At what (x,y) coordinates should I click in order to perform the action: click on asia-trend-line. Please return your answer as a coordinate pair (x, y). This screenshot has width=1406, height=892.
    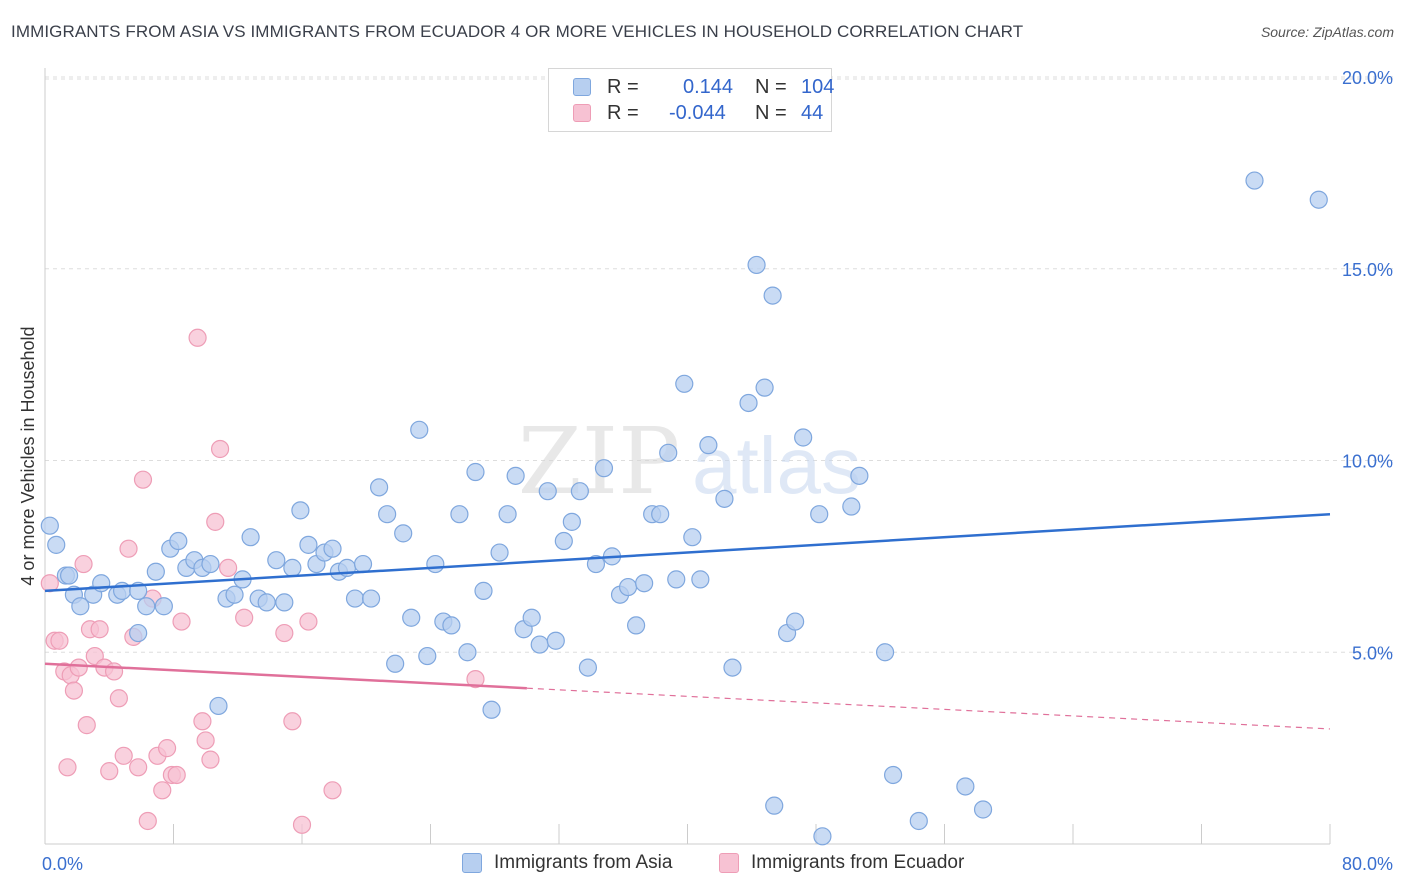
    Looking at the image, I should click on (687, 552).